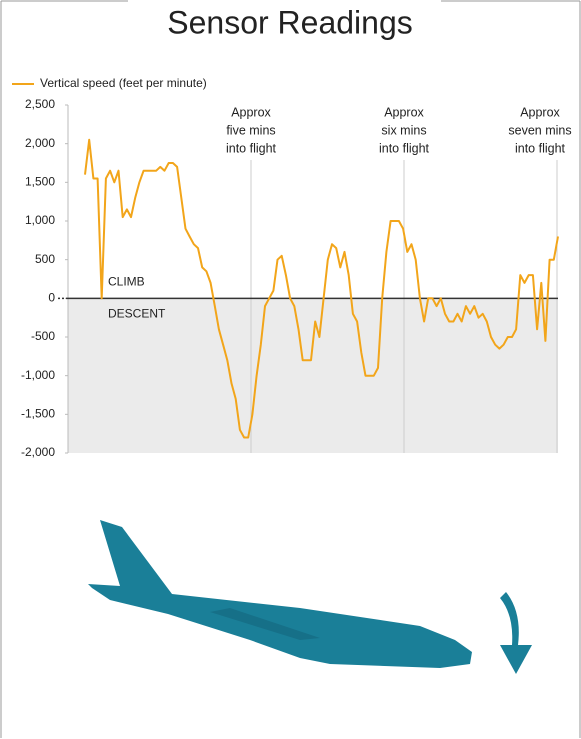 The width and height of the screenshot is (581, 739). I want to click on wing, so click(265, 624).